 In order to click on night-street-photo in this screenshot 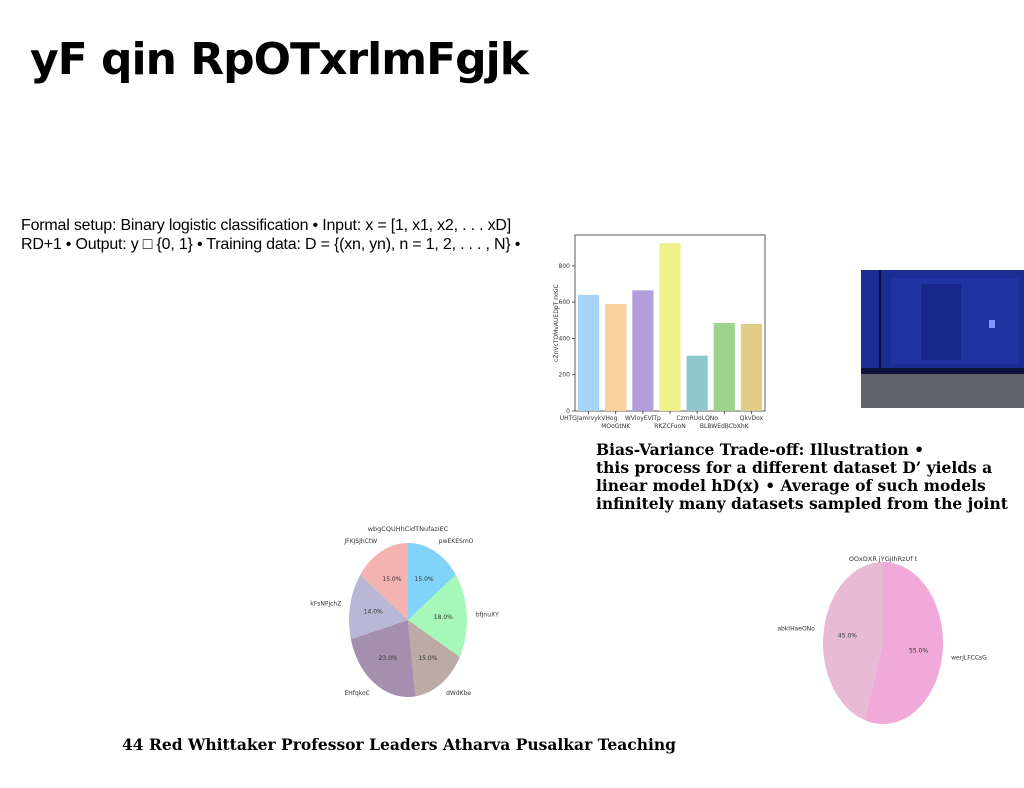, I will do `click(942, 339)`.